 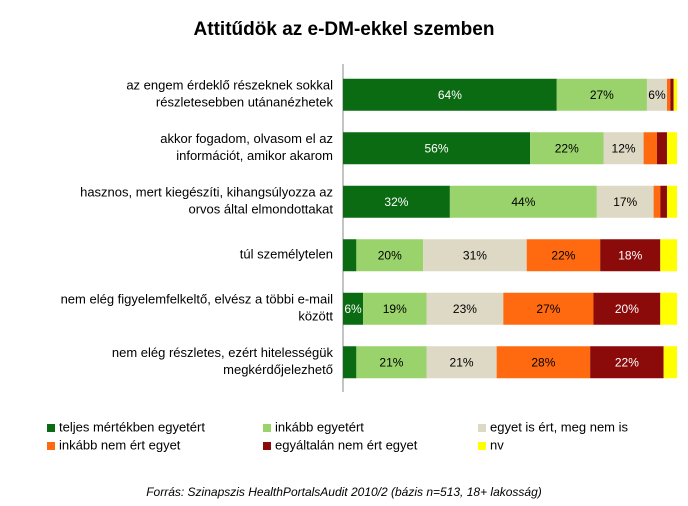 I want to click on category-label: nem elég részletes, ezért hitelességük, so click(x=223, y=352).